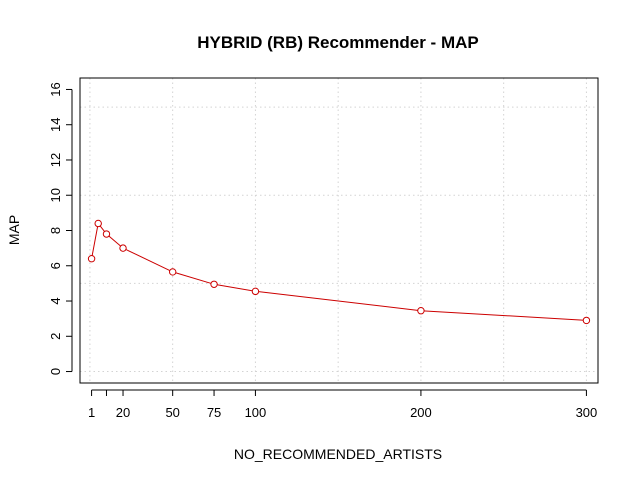 The image size is (637, 483). I want to click on y-tick-label: 16, so click(55, 89).